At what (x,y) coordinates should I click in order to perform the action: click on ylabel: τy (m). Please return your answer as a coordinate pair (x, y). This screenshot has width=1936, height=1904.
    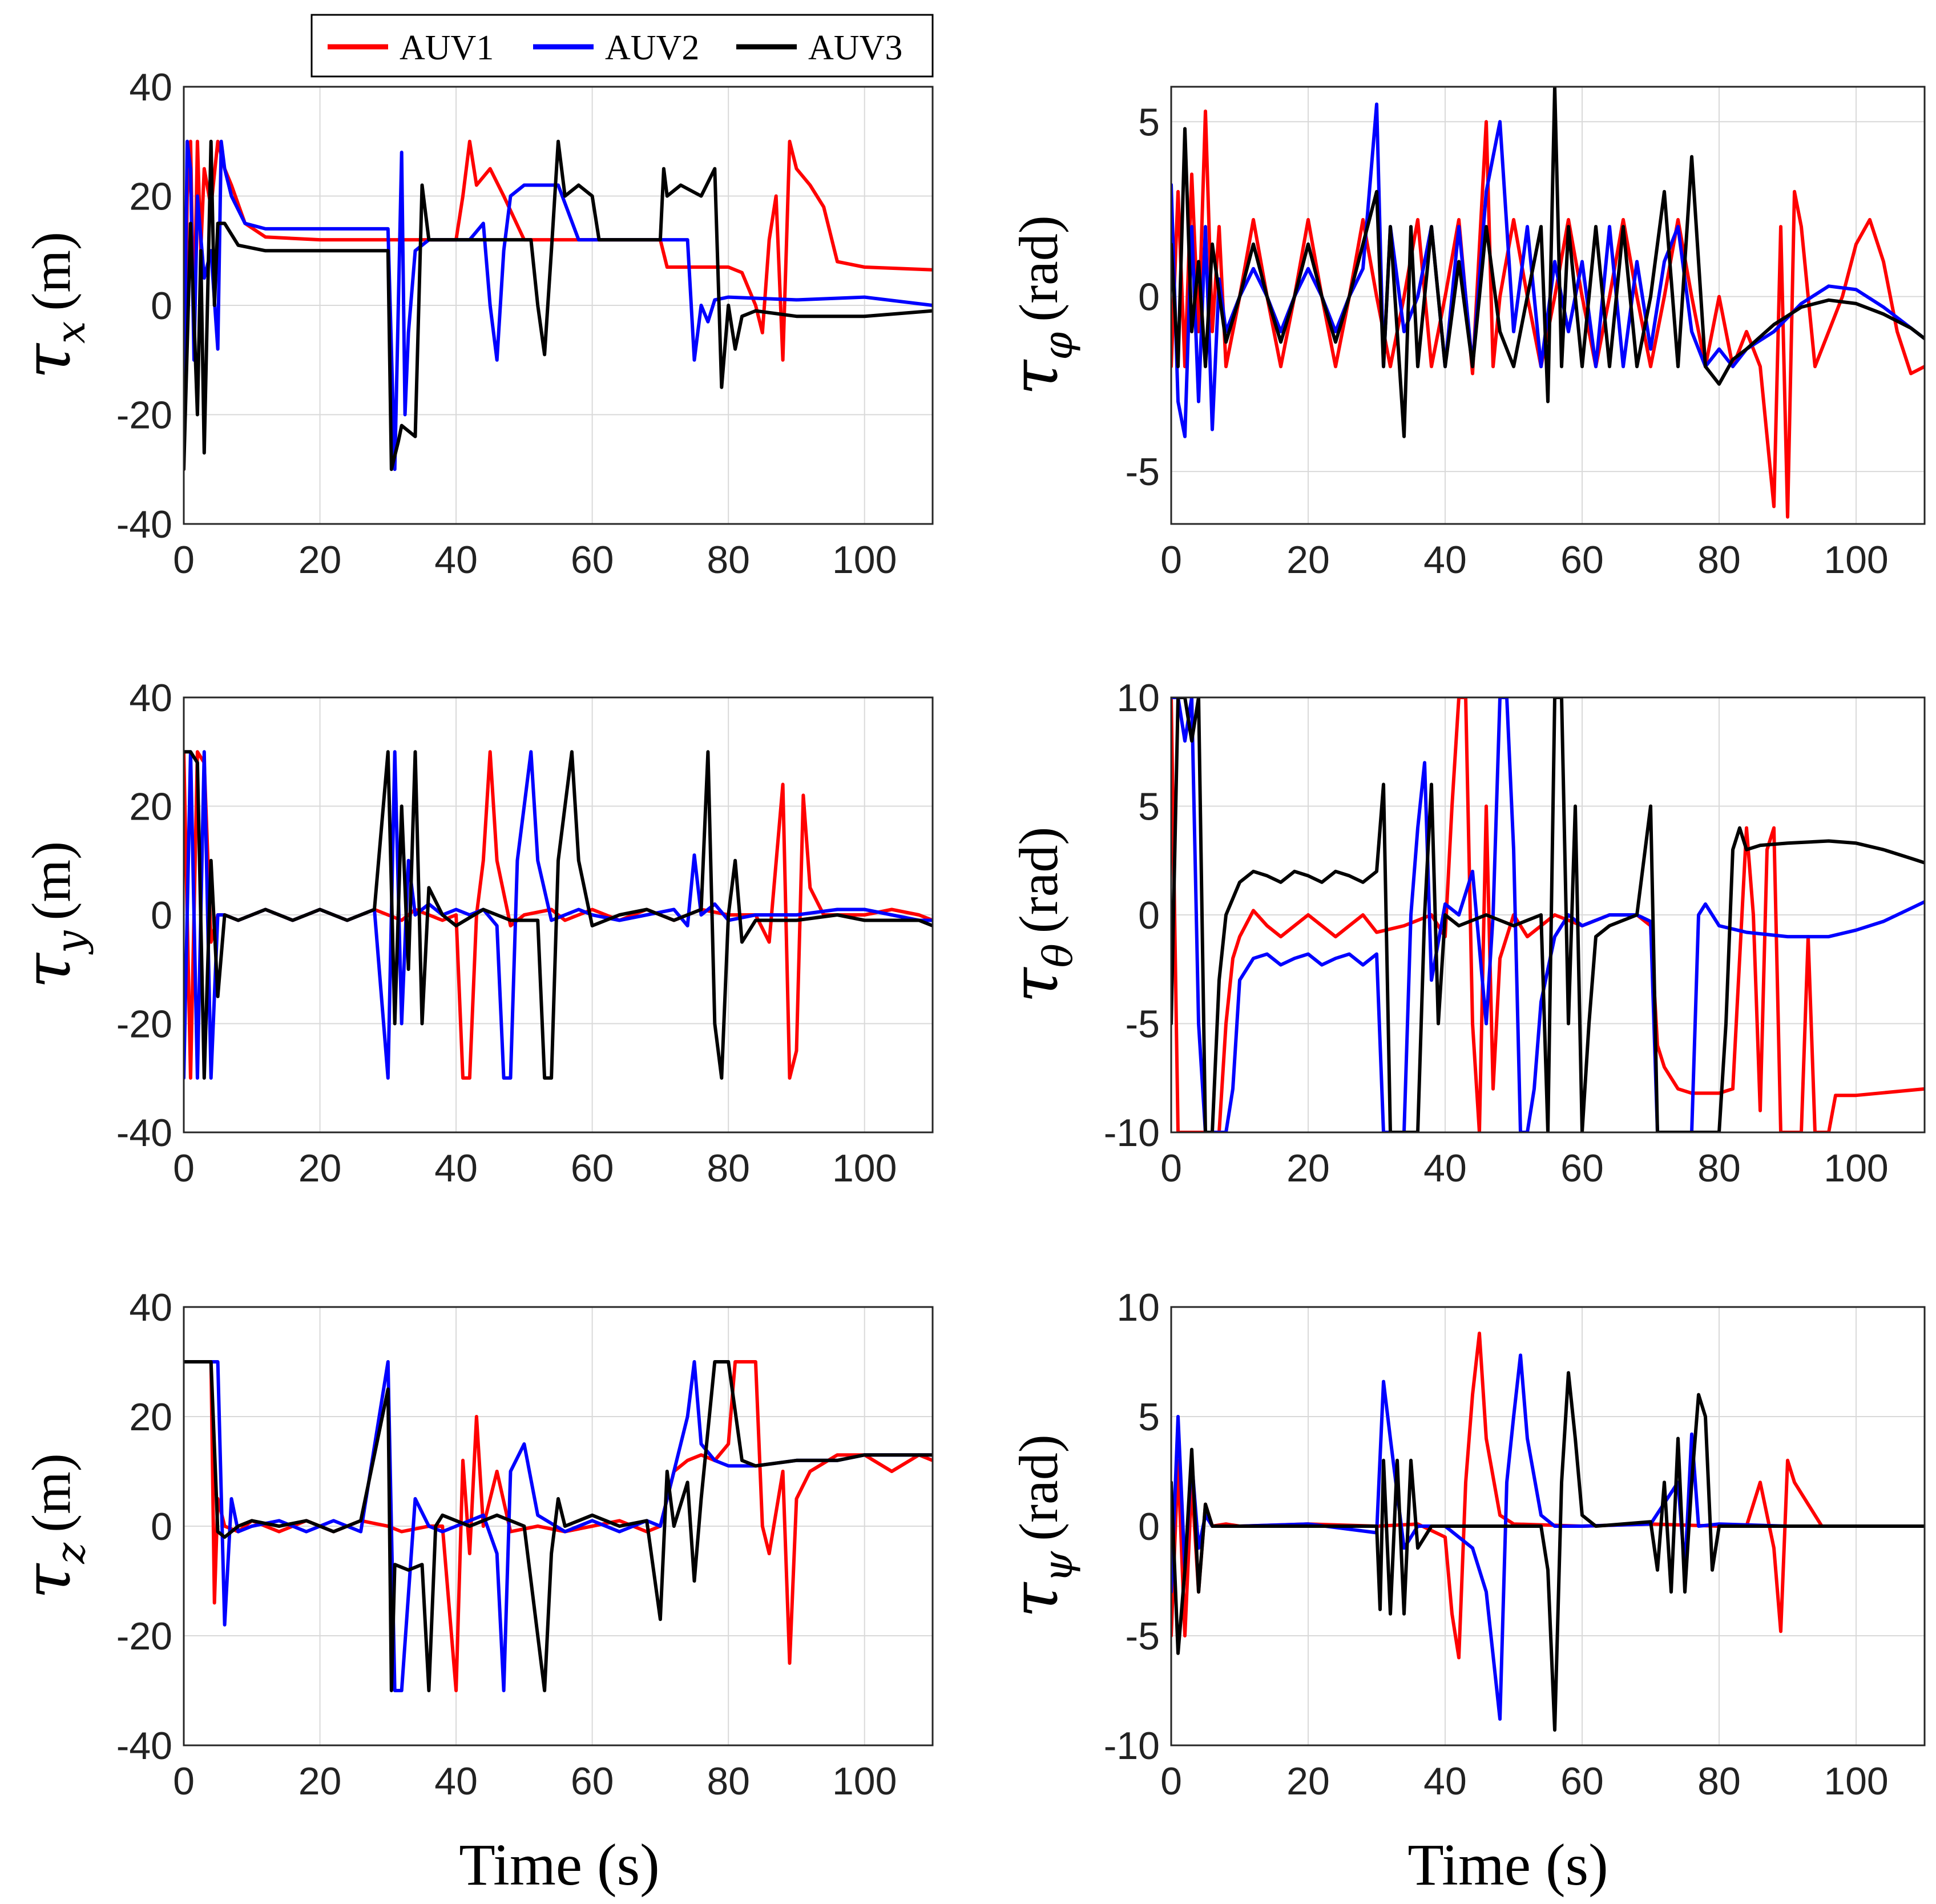
    Looking at the image, I should click on (52, 915).